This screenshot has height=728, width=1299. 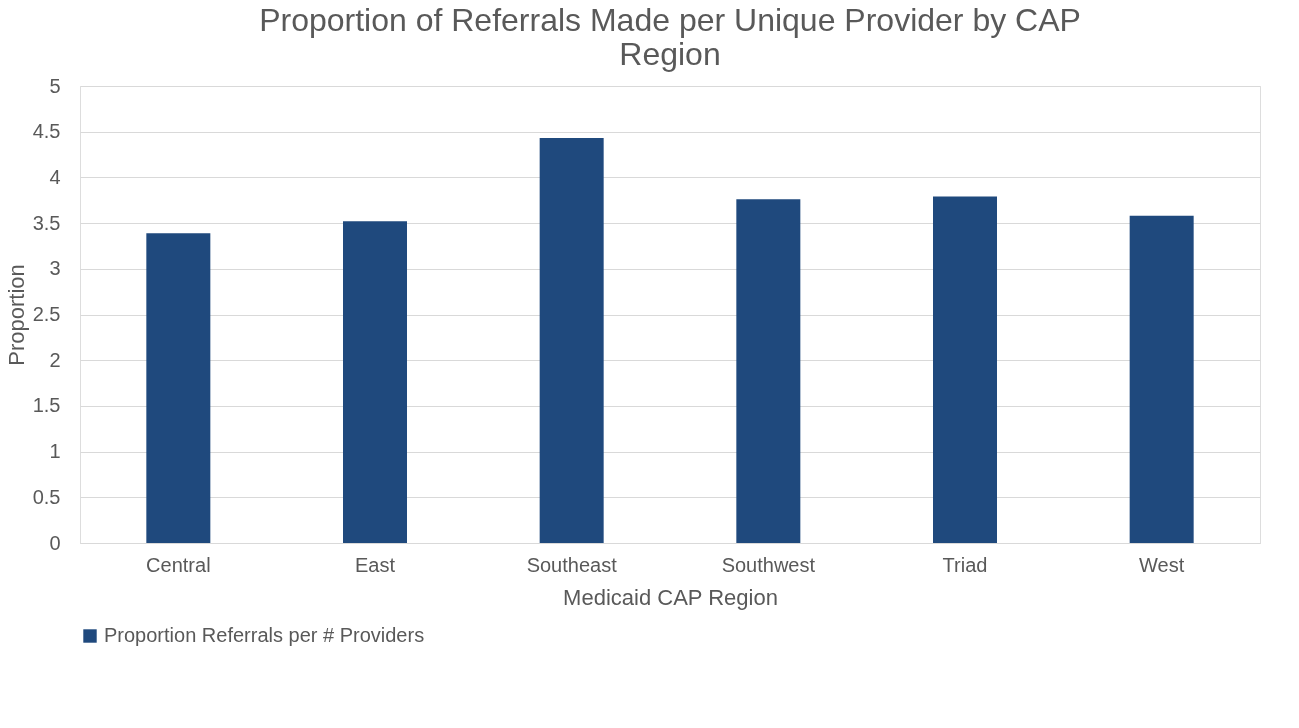 What do you see at coordinates (46, 222) in the screenshot?
I see `y-tick-label: 3.5` at bounding box center [46, 222].